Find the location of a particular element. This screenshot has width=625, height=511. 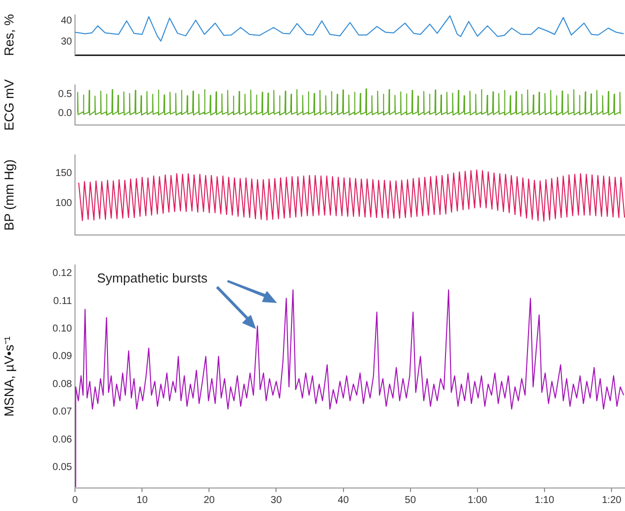

x-tick-label: 1:00 is located at coordinates (478, 500).